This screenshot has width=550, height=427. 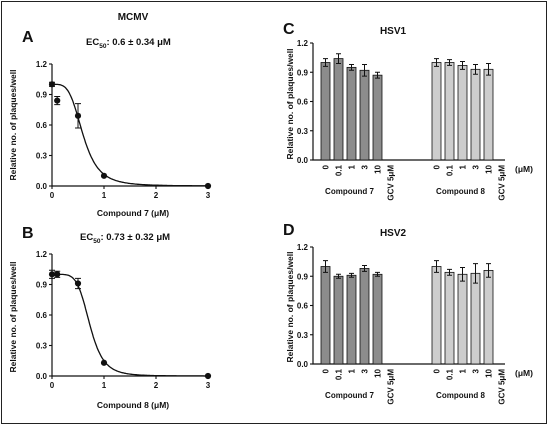 What do you see at coordinates (290, 307) in the screenshot?
I see `panel-d-ylabel: Relative no. of plaques/well` at bounding box center [290, 307].